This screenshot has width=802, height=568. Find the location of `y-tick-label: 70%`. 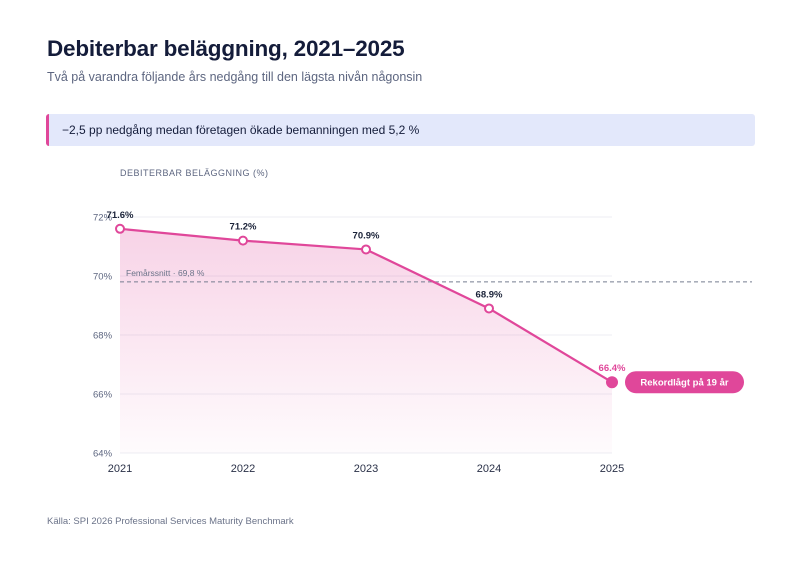

y-tick-label: 70% is located at coordinates (103, 277).